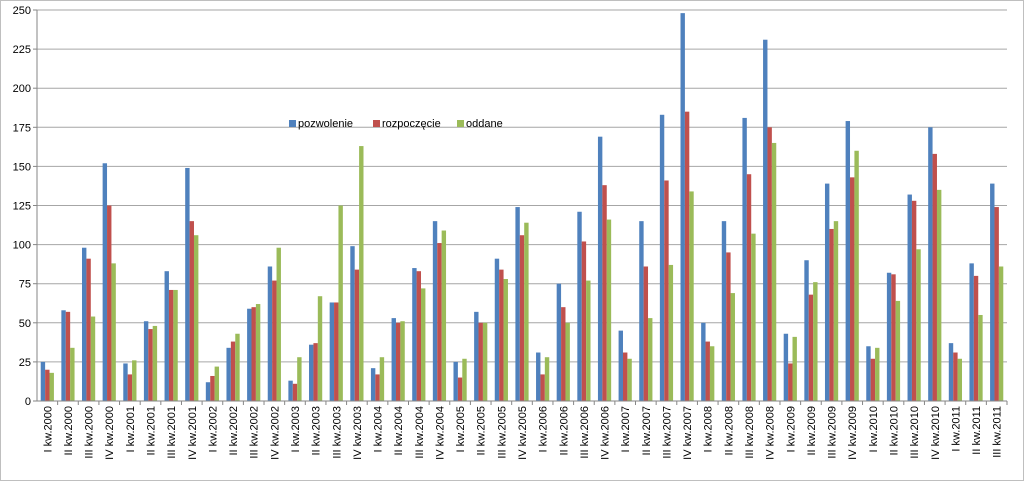 The width and height of the screenshot is (1024, 485). I want to click on x-tick-label: IV kw.2001, so click(193, 433).